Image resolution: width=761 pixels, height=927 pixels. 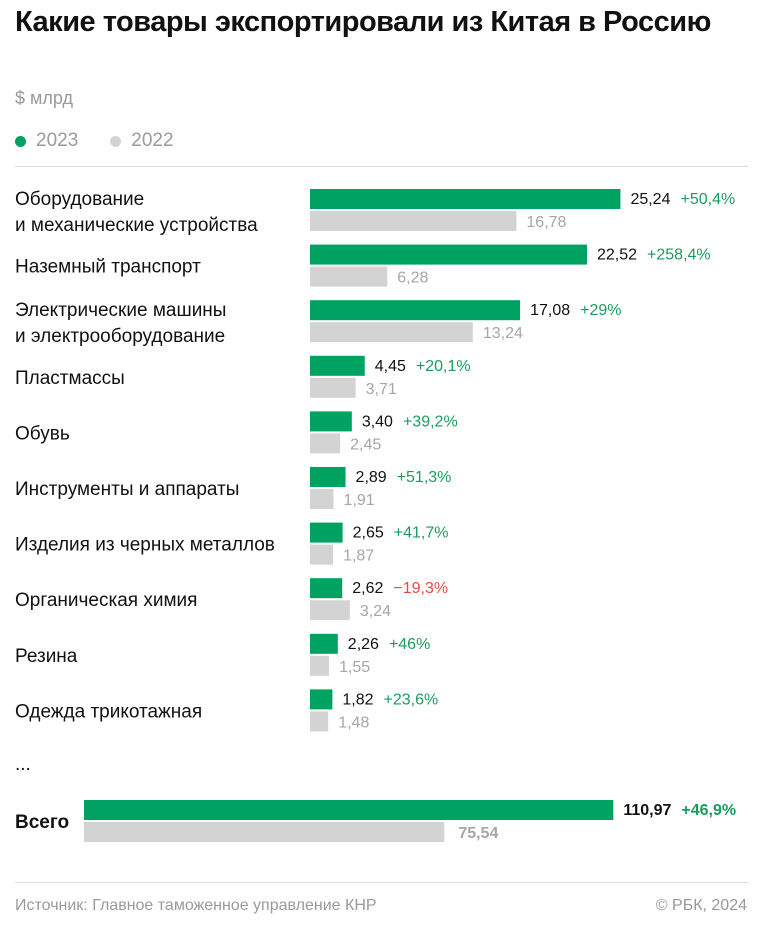 I want to click on total-value-2022: 75,54, so click(x=478, y=833).